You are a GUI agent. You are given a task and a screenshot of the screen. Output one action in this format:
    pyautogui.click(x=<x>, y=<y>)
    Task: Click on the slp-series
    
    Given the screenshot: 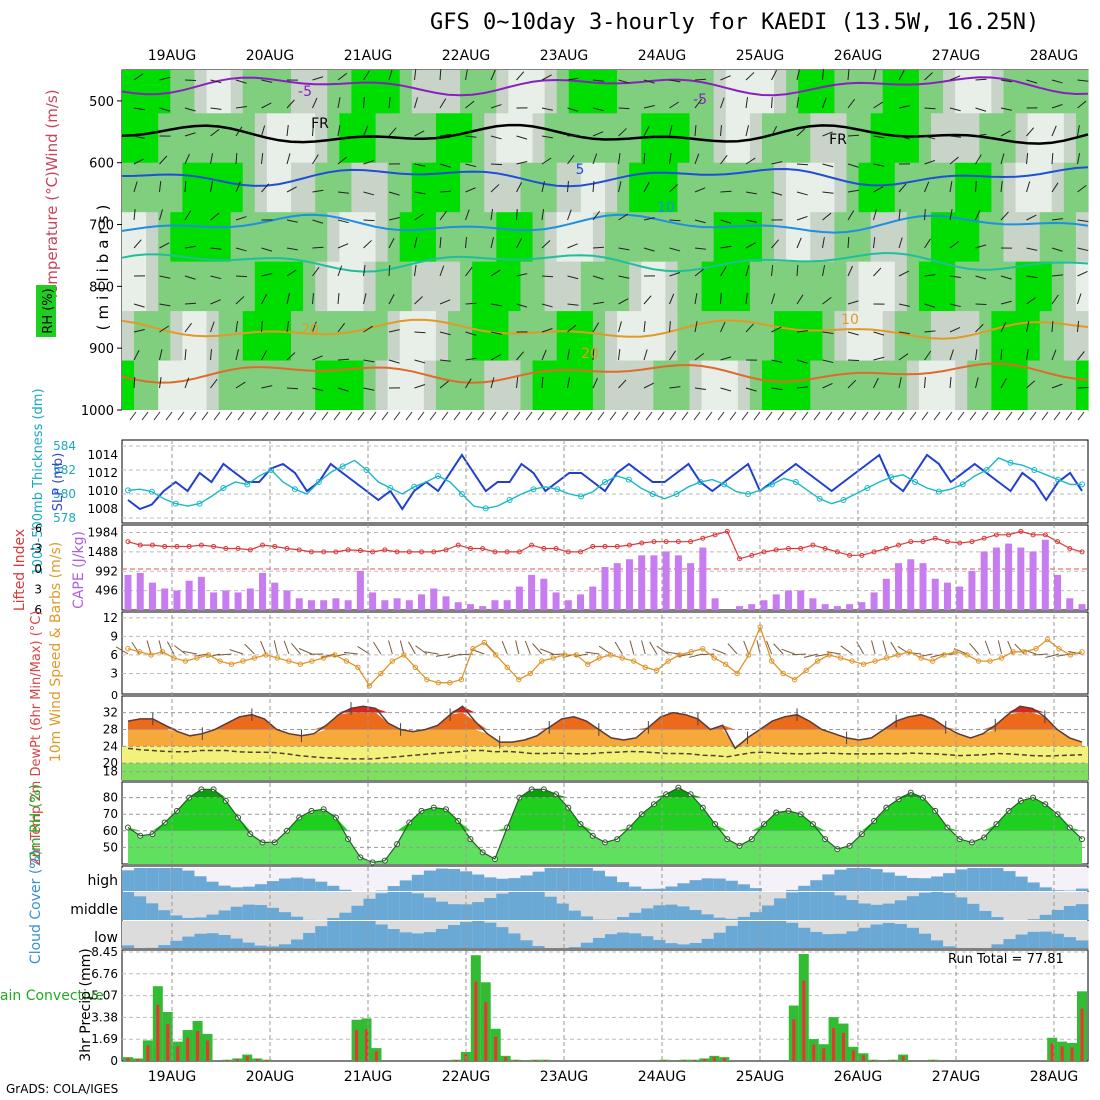 What is the action you would take?
    pyautogui.click(x=605, y=482)
    